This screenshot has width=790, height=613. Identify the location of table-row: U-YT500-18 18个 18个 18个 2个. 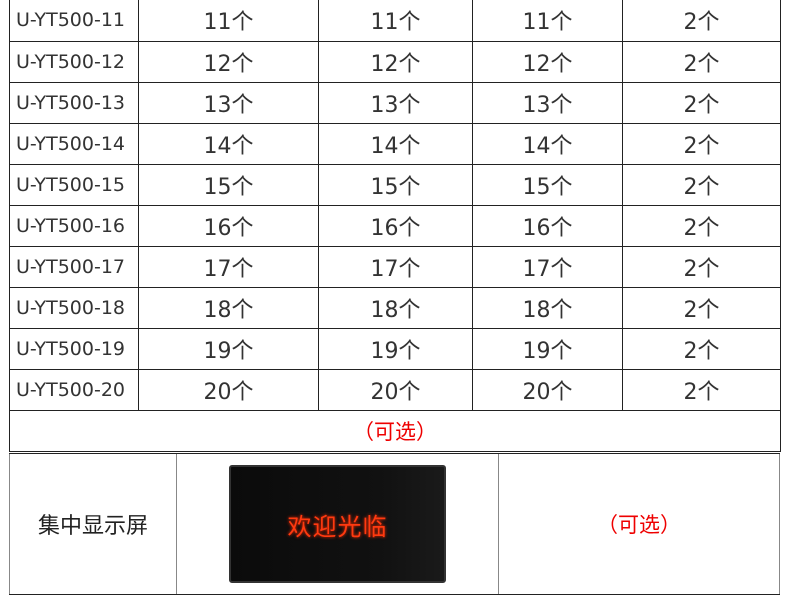
(395, 308).